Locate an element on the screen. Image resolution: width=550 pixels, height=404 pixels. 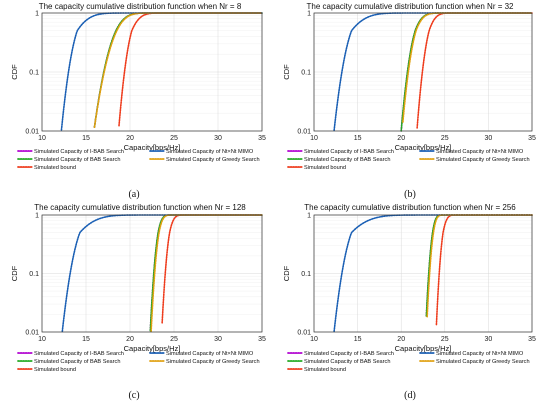
panel-caption: (d) is located at coordinates (410, 395).